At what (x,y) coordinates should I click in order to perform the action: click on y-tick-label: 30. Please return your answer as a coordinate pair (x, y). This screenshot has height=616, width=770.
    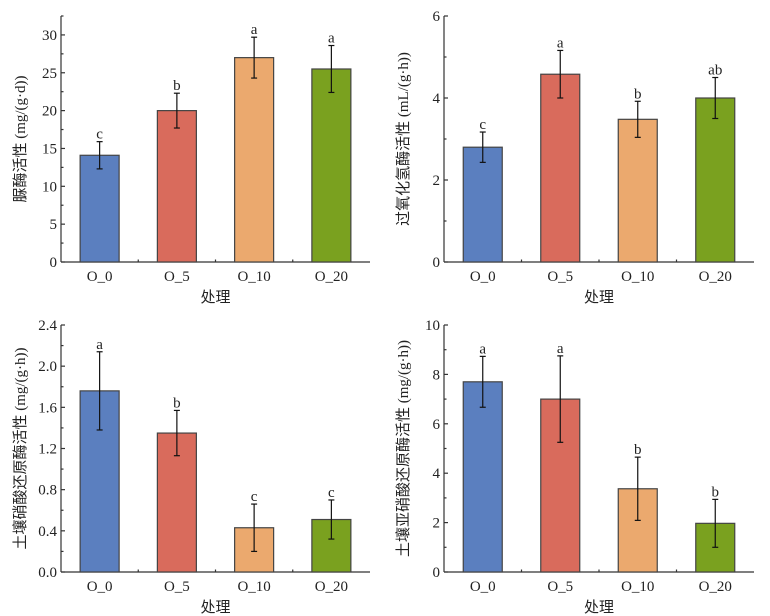
    Looking at the image, I should click on (49, 36).